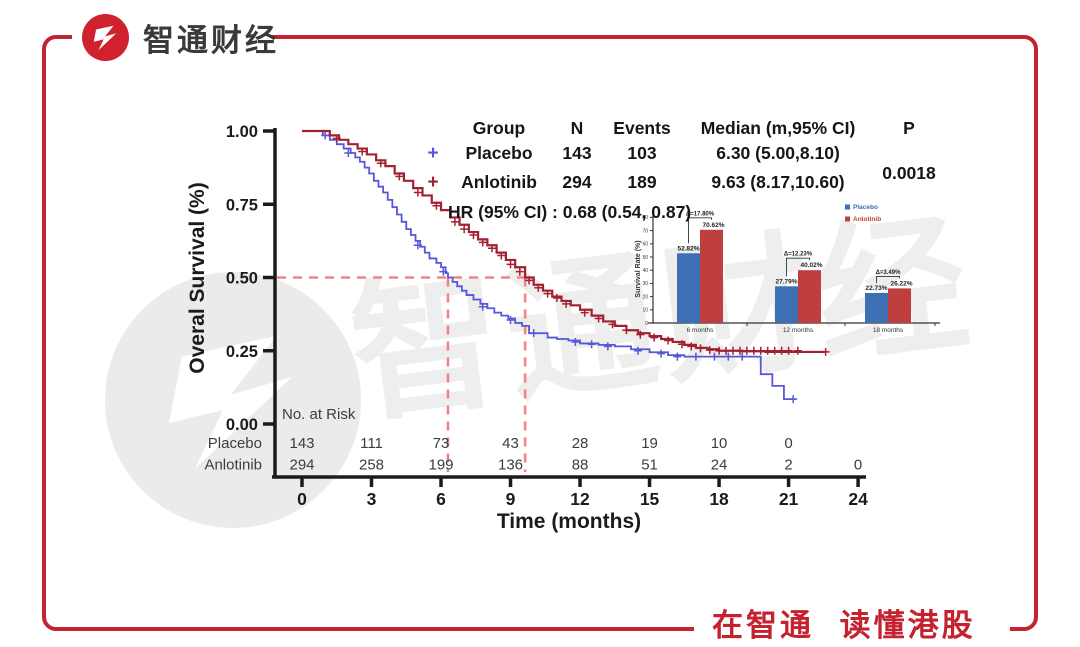 The image size is (1080, 647). What do you see at coordinates (688, 128) in the screenshot?
I see `legend-header-row: Group N Events Median (m,95% CI) P` at bounding box center [688, 128].